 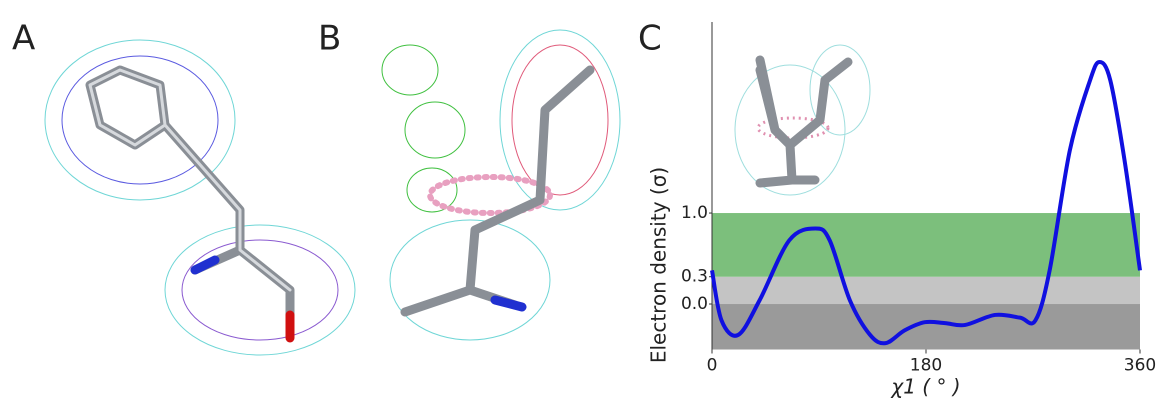 I want to click on x-tick-label: 0, so click(x=712, y=366).